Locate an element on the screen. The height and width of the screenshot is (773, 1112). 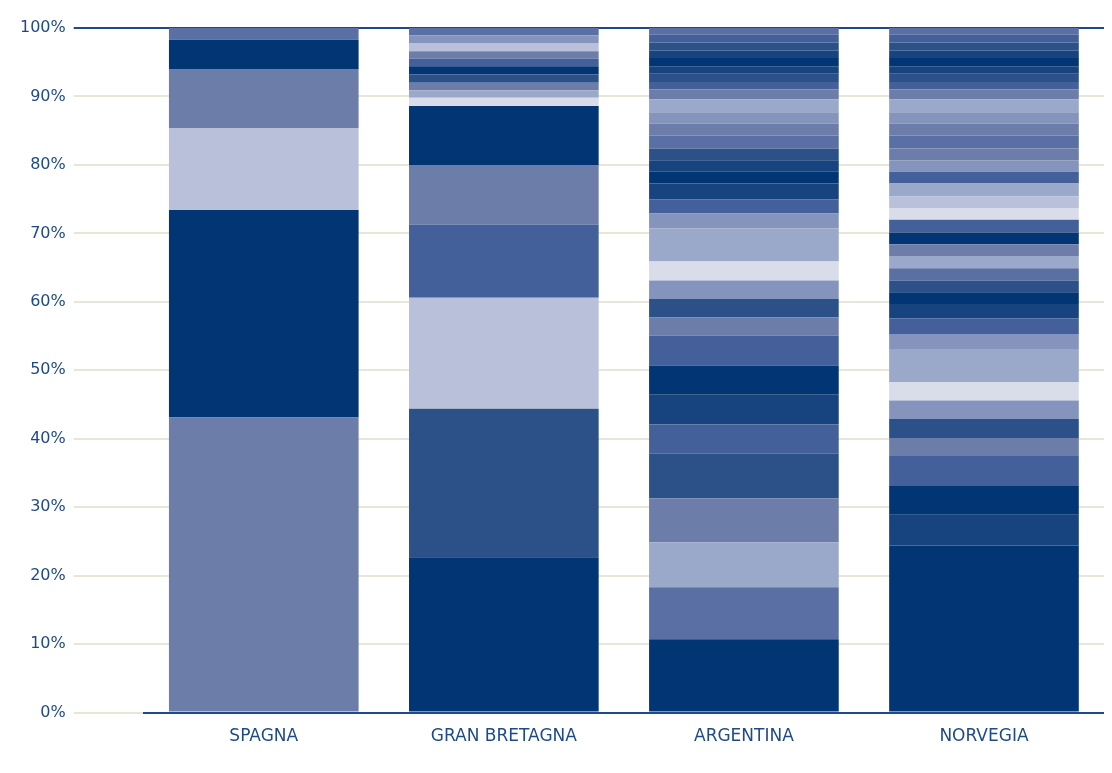
y-tick-label: 20% is located at coordinates (48, 574).